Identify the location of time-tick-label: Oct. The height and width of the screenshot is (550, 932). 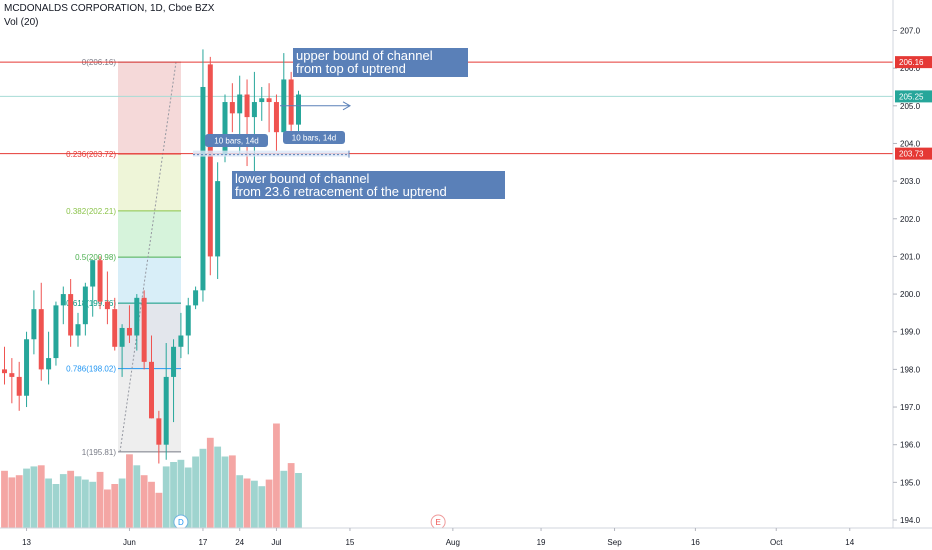
(776, 542).